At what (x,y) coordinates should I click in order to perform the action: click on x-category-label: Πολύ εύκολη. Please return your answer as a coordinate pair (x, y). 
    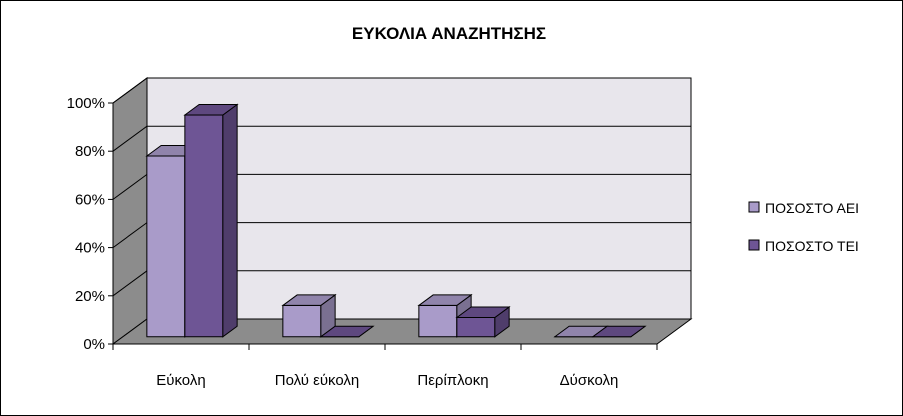
    Looking at the image, I should click on (317, 380).